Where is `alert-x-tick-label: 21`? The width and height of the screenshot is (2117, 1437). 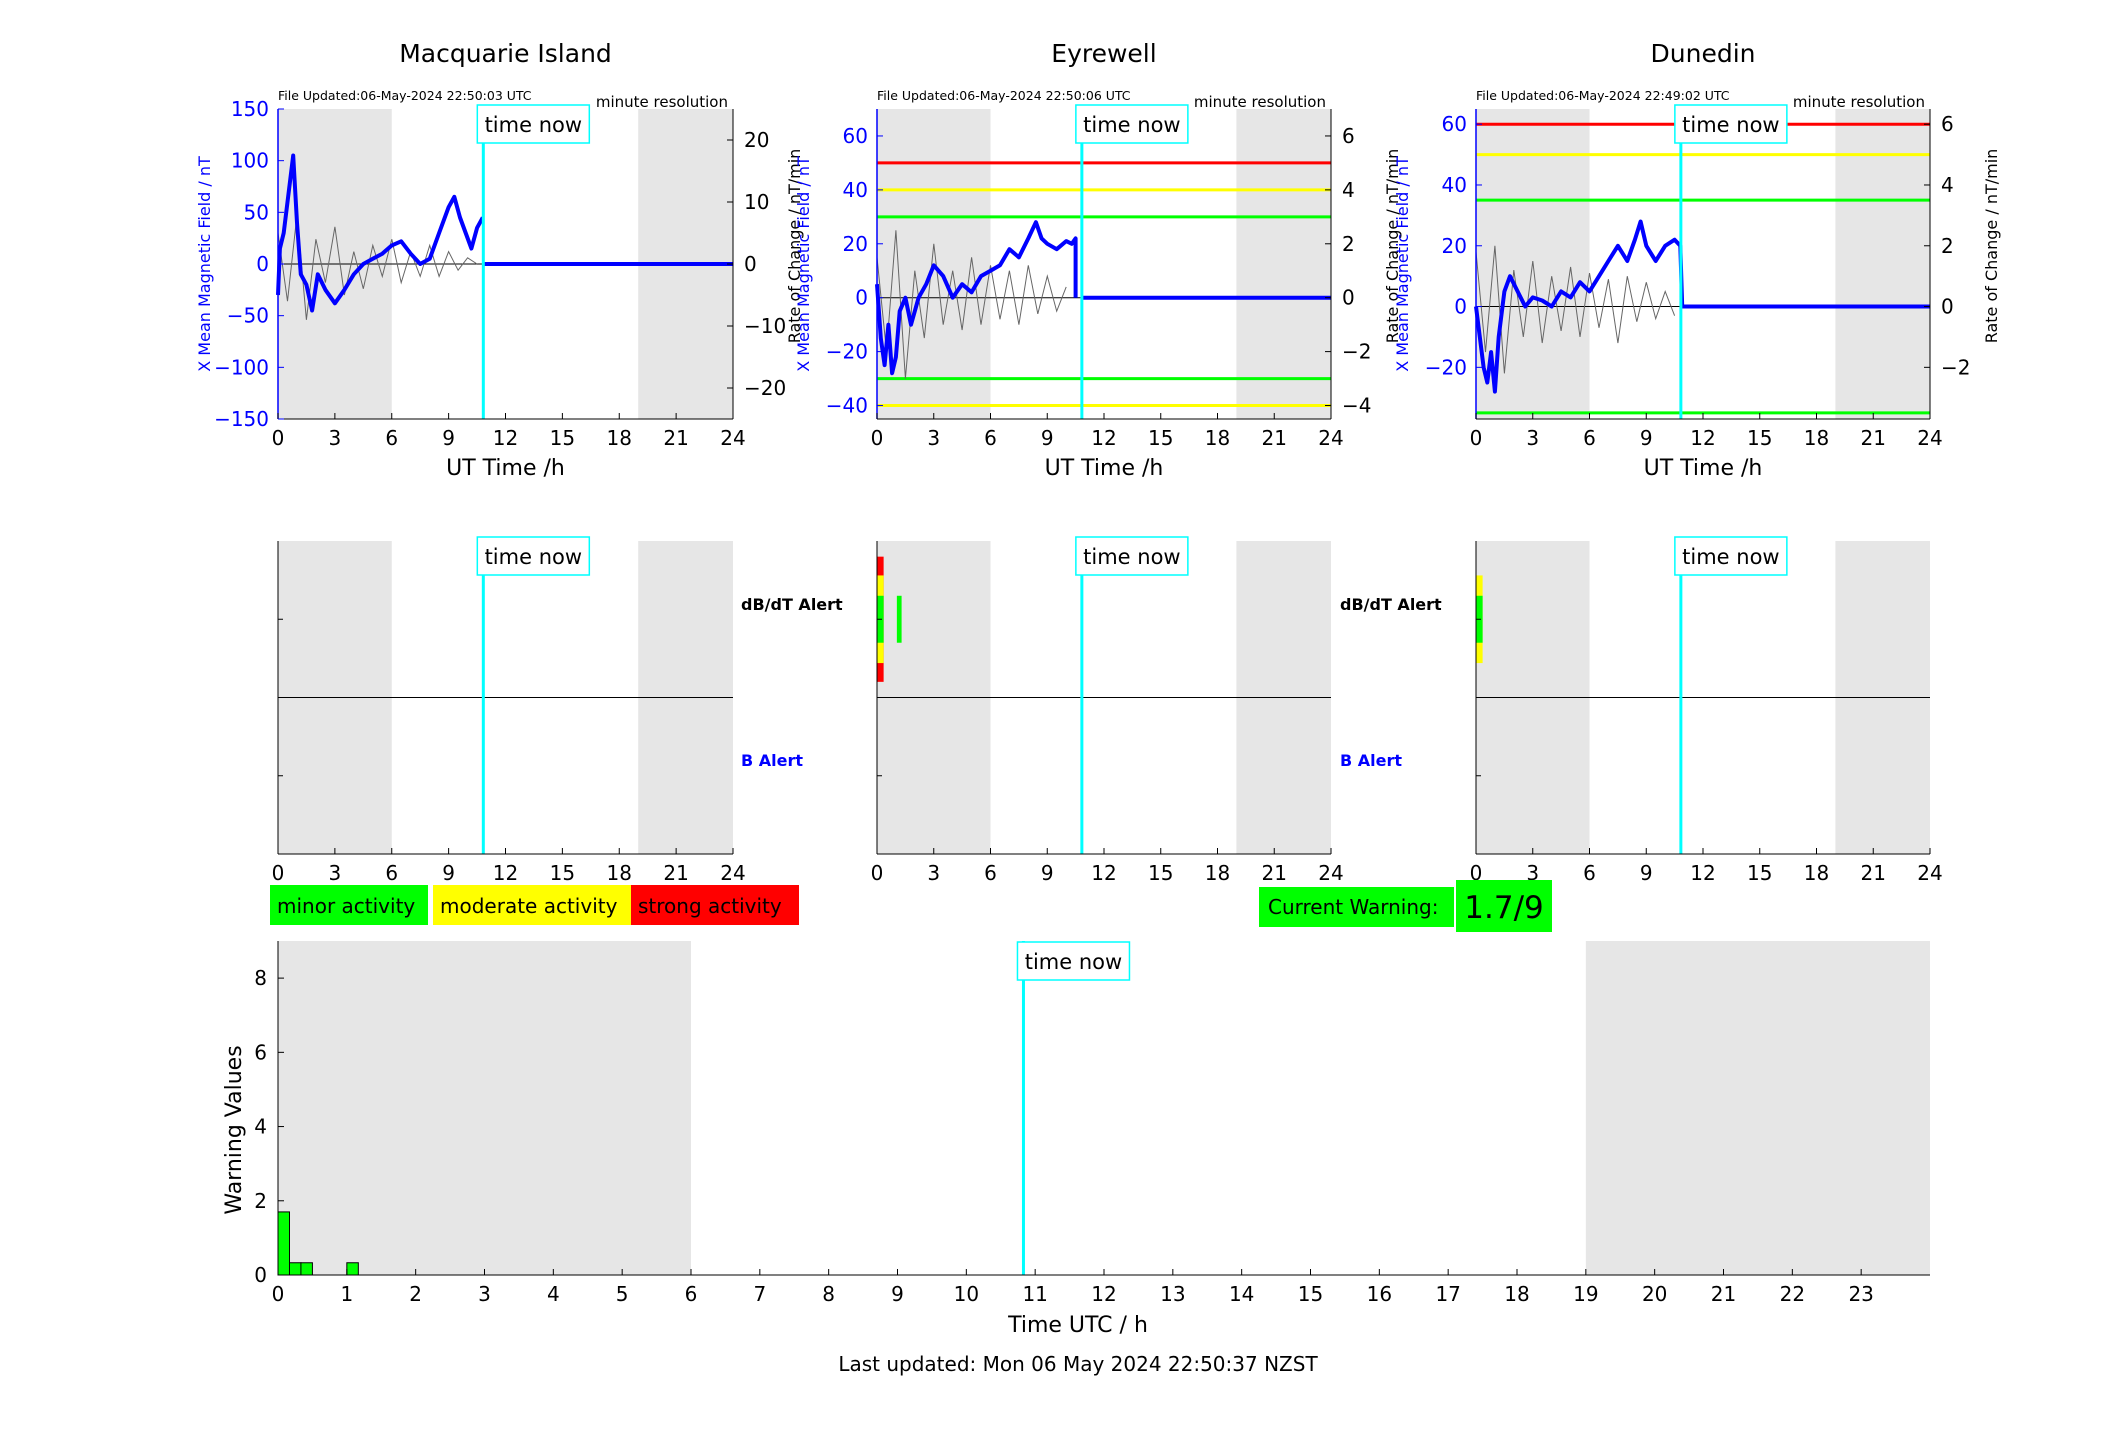
alert-x-tick-label: 21 is located at coordinates (1873, 873).